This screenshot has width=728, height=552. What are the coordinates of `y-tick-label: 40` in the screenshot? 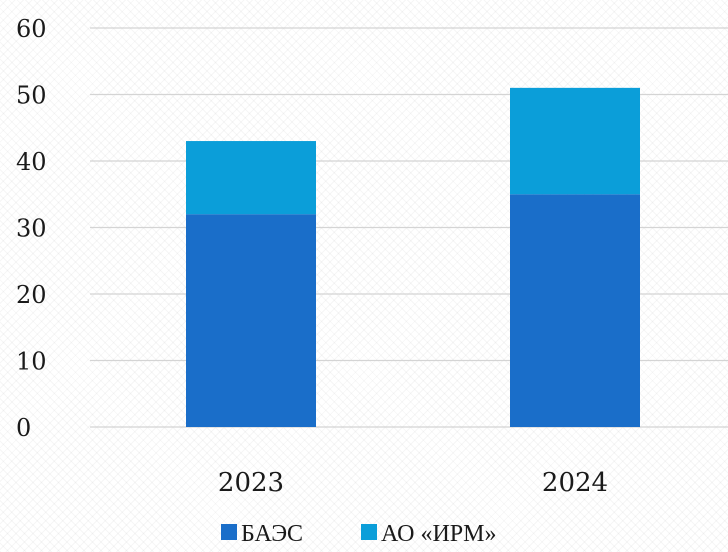 It's located at (31, 162).